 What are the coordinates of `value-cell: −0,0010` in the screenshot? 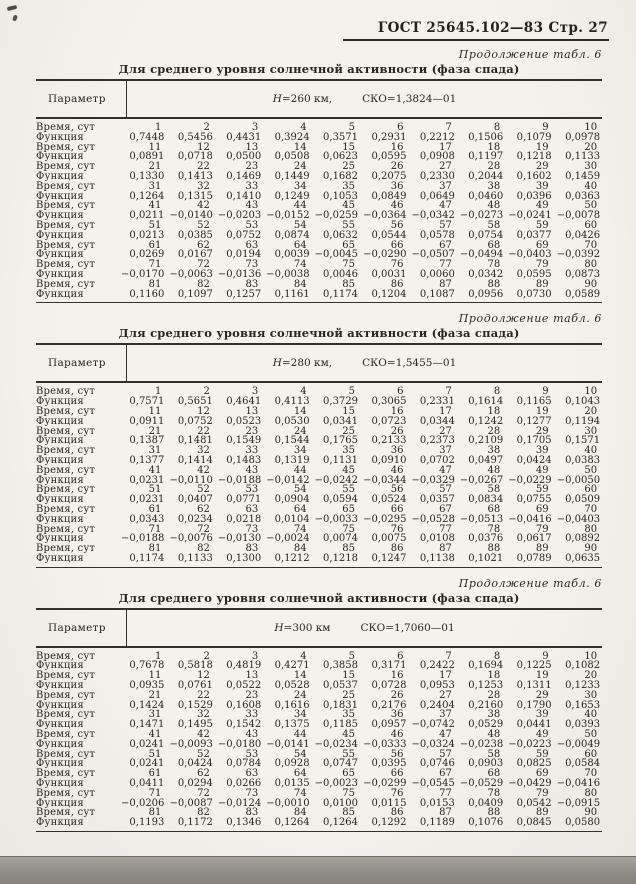 It's located at (288, 803).